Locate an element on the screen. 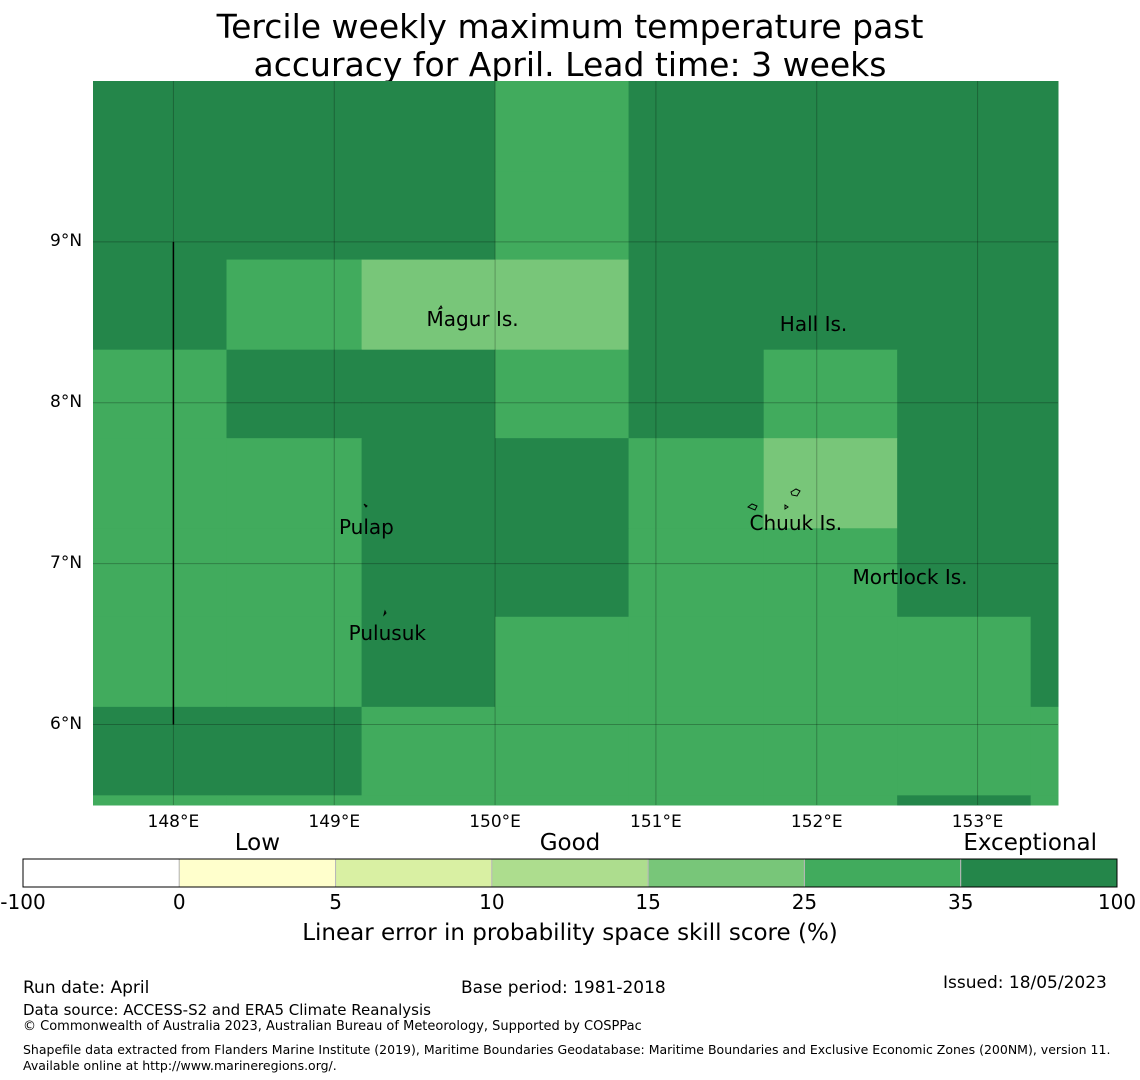 Image resolution: width=1140 pixels, height=1080 pixels. issued-date: Issued: 18/05/2023 is located at coordinates (1025, 983).